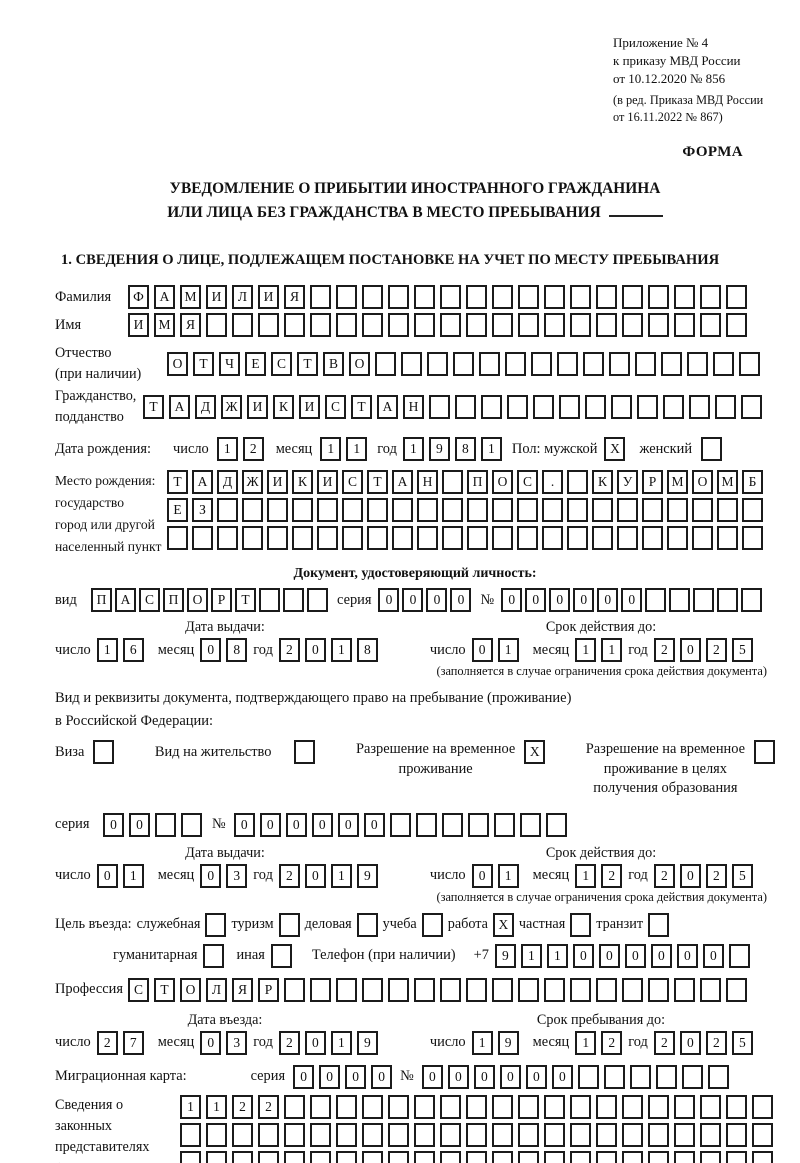 The width and height of the screenshot is (800, 1163). What do you see at coordinates (508, 1042) in the screenshot?
I see `char-cell: 9` at bounding box center [508, 1042].